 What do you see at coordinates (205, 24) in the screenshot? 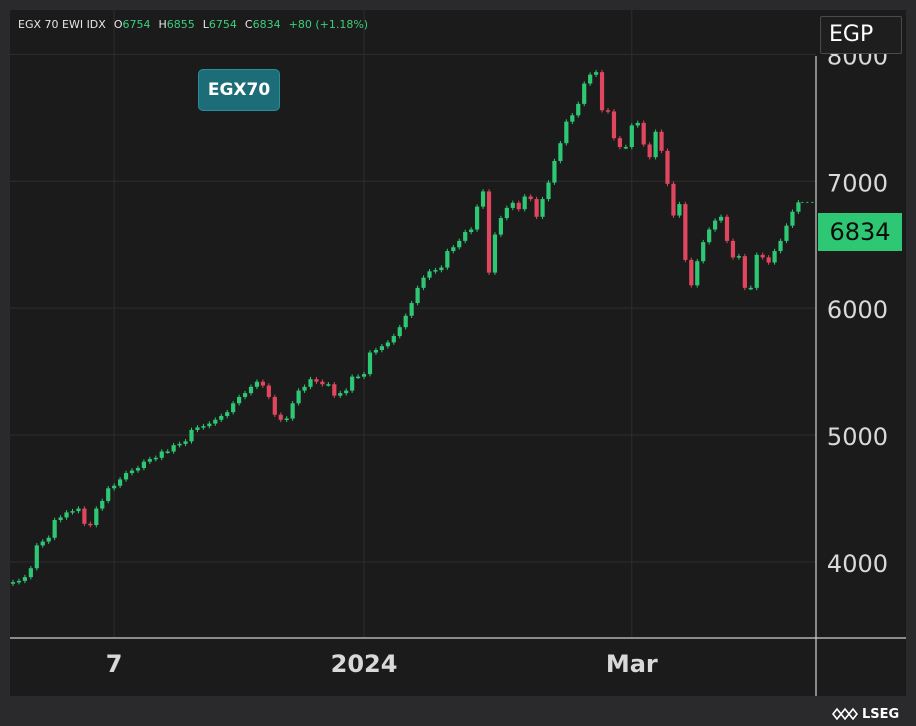
I see `low-key: L` at bounding box center [205, 24].